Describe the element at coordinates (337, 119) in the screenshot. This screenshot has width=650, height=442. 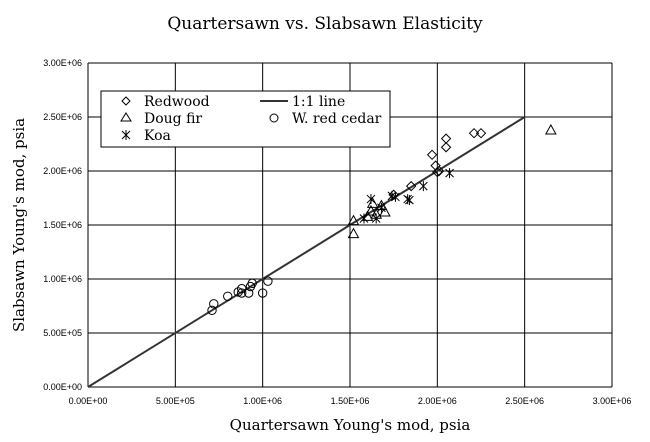
I see `legend-label-w-red-cedar: W. red cedar` at that location.